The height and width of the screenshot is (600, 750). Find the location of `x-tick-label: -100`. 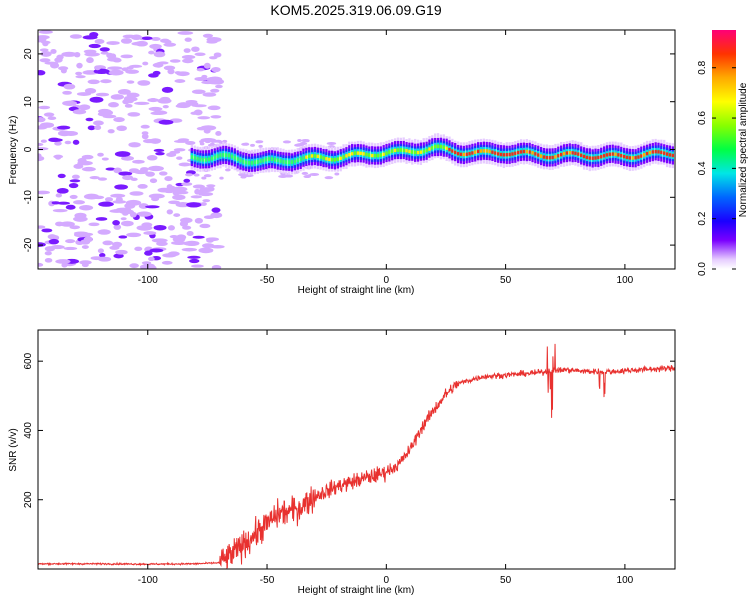

x-tick-label: -100 is located at coordinates (148, 280).